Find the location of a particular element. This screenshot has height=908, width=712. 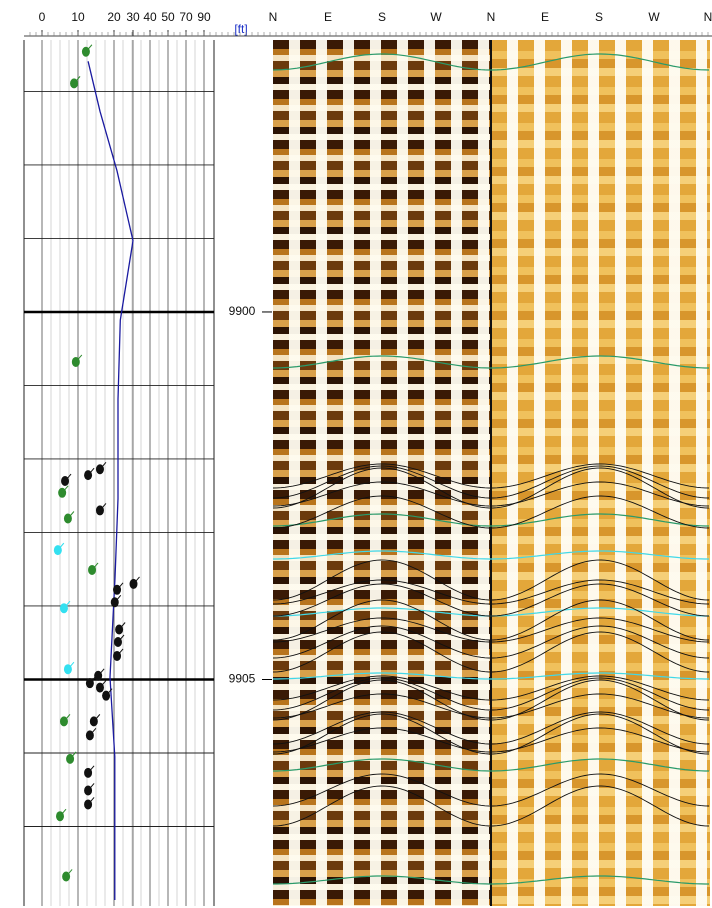

header is located at coordinates (356, 20).